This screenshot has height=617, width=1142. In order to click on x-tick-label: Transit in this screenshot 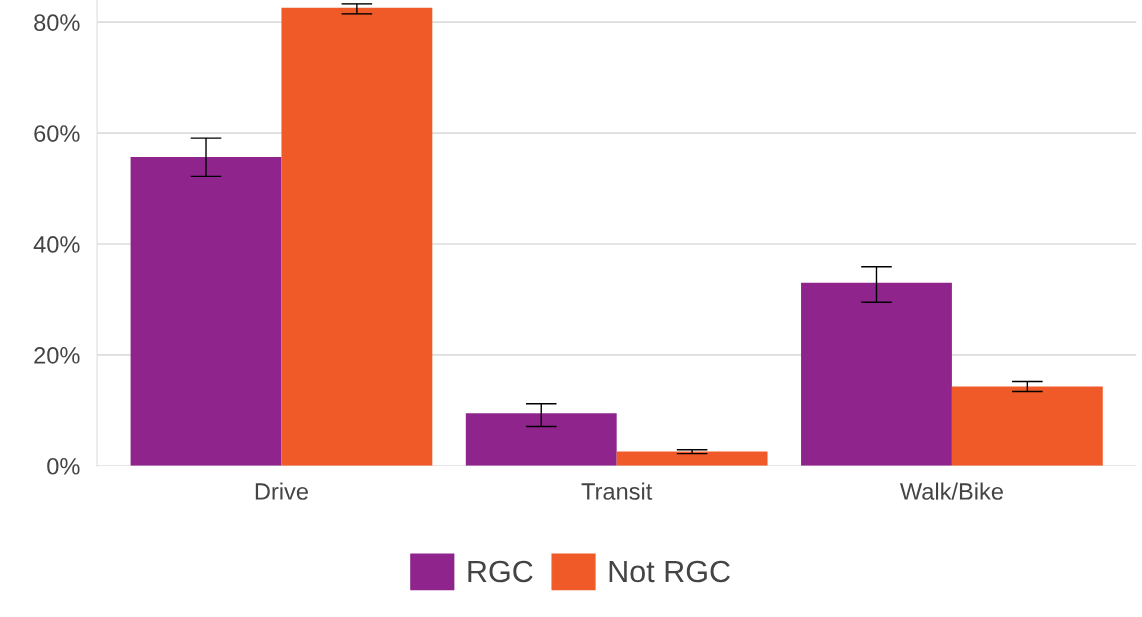, I will do `click(617, 491)`.